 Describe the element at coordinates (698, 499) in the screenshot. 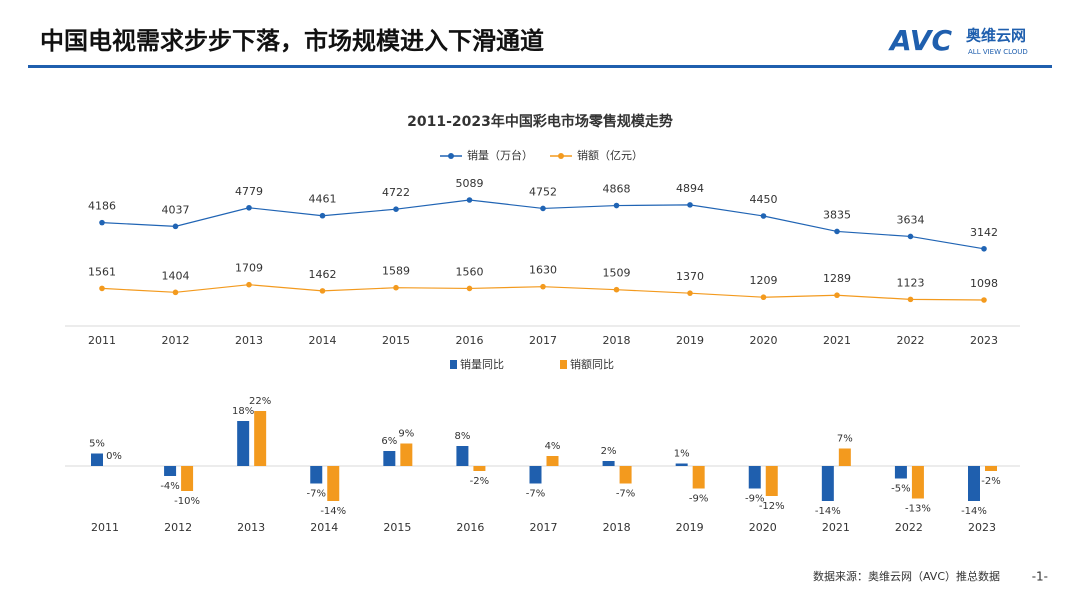

I see `value-label: -9%` at that location.